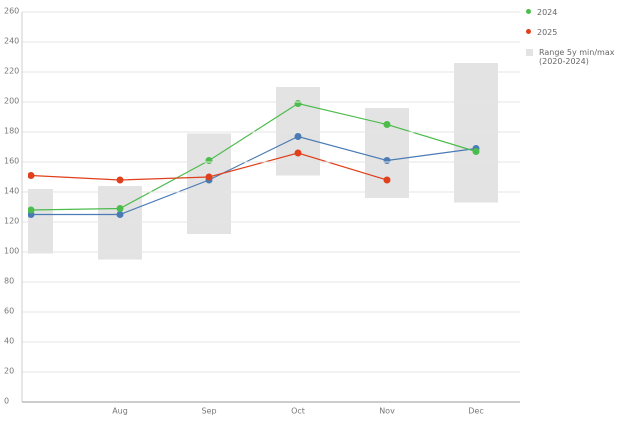 The width and height of the screenshot is (626, 422). I want to click on y-tick-label: 0, so click(6, 401).